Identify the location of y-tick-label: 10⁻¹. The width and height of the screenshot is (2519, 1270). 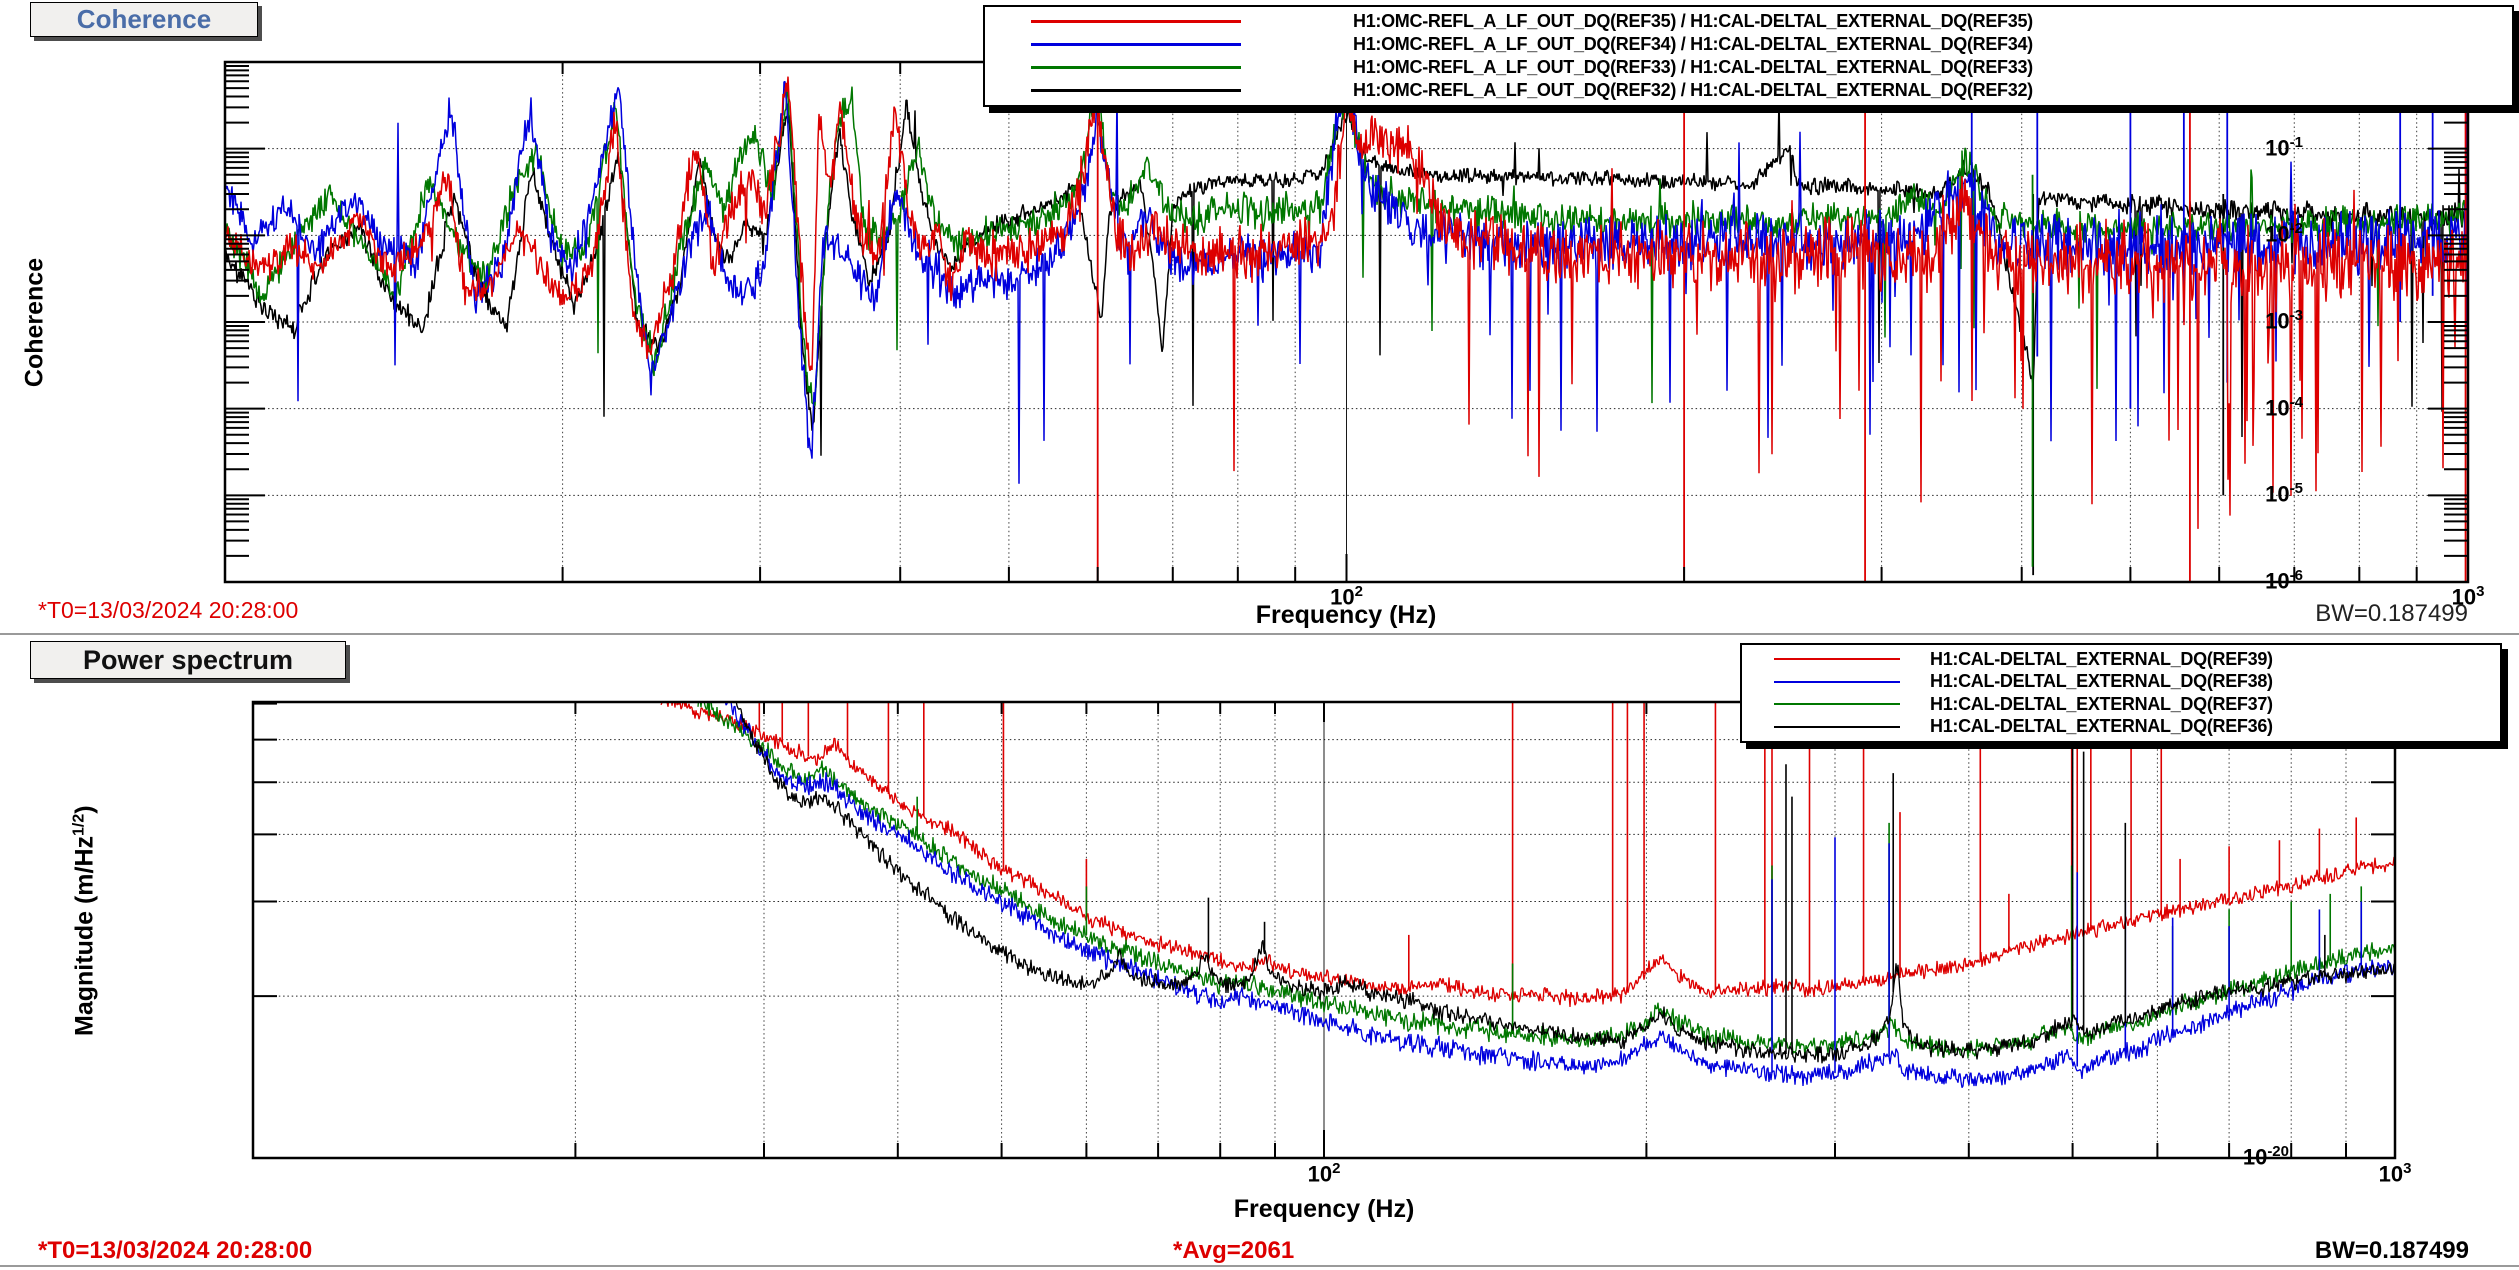
(2284, 146).